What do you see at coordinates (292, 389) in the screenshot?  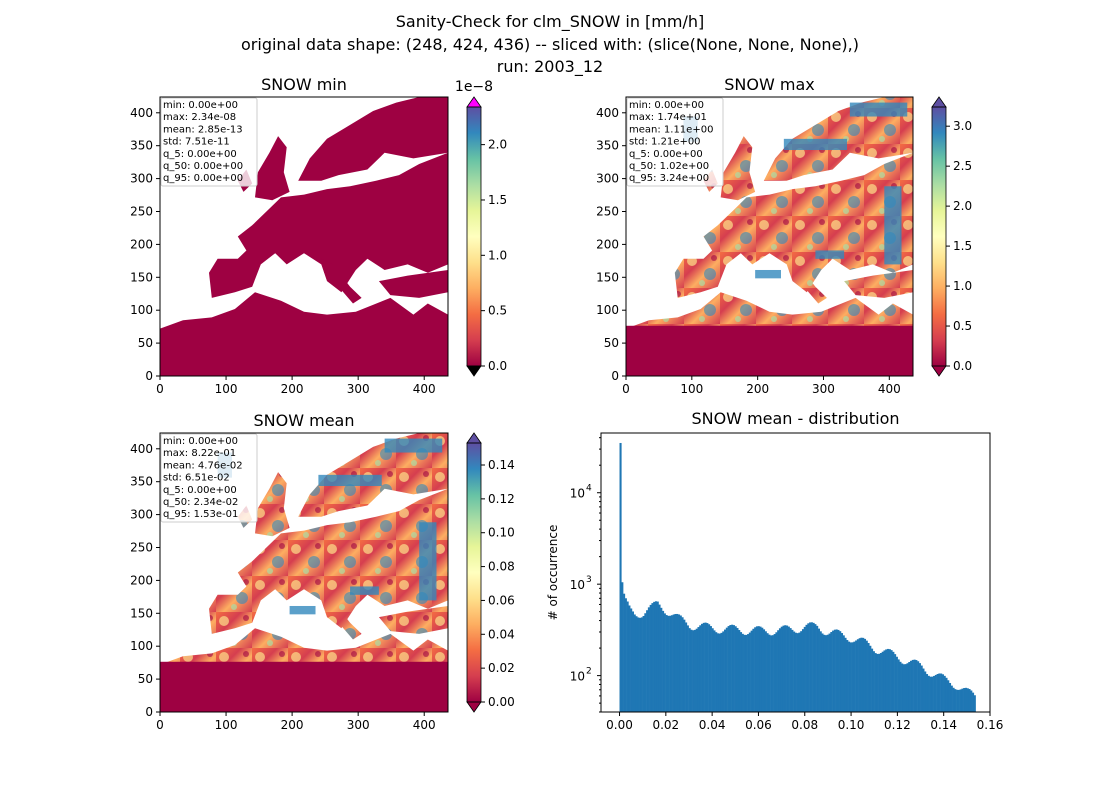 I see `x-tick-label: 200` at bounding box center [292, 389].